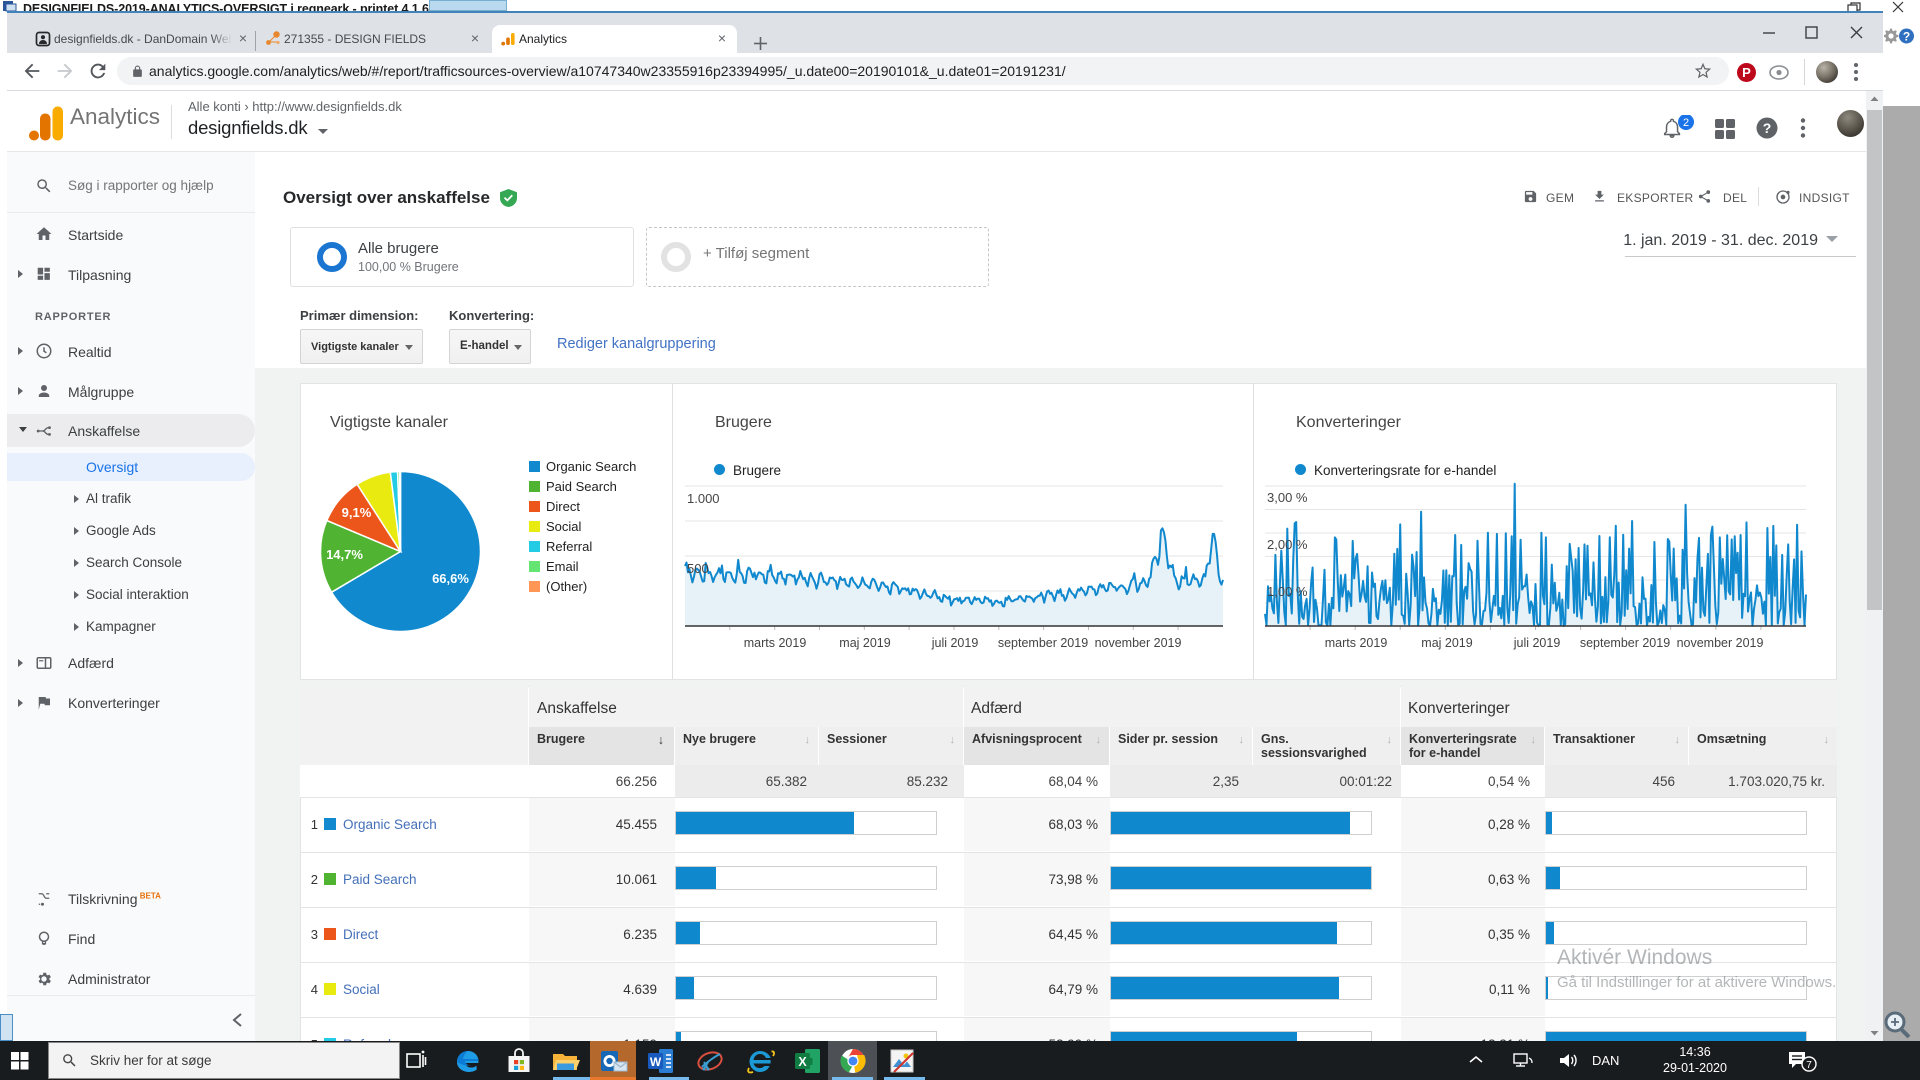 The width and height of the screenshot is (1920, 1080). What do you see at coordinates (357, 512) in the screenshot?
I see `svg-text: 9,1%` at bounding box center [357, 512].